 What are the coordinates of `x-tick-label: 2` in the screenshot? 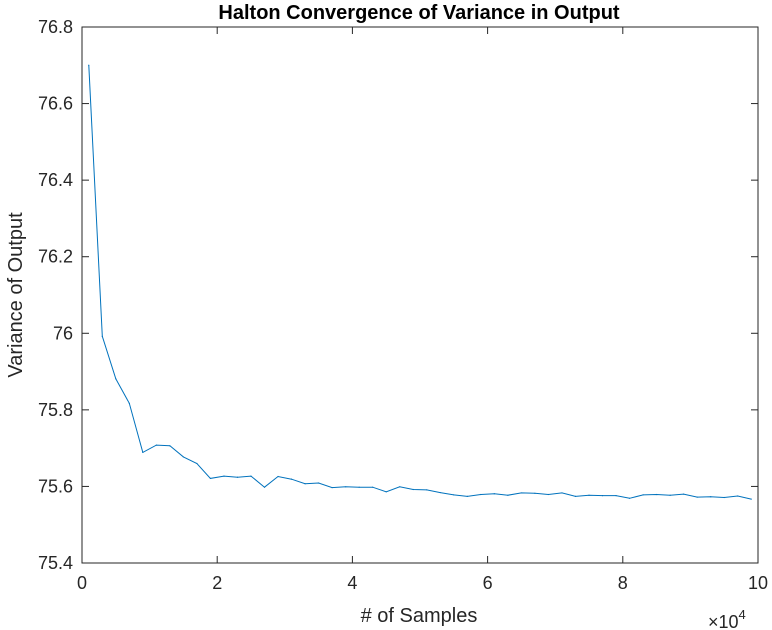 It's located at (217, 583).